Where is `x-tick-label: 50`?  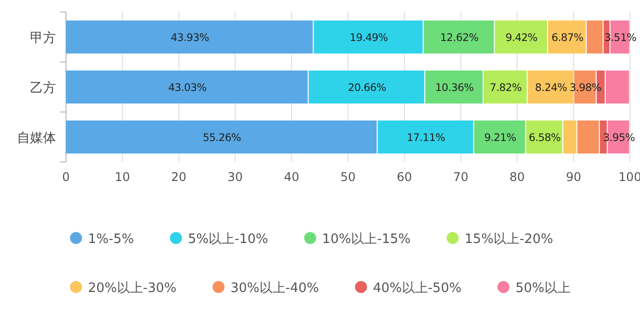
x-tick-label: 50 is located at coordinates (348, 177).